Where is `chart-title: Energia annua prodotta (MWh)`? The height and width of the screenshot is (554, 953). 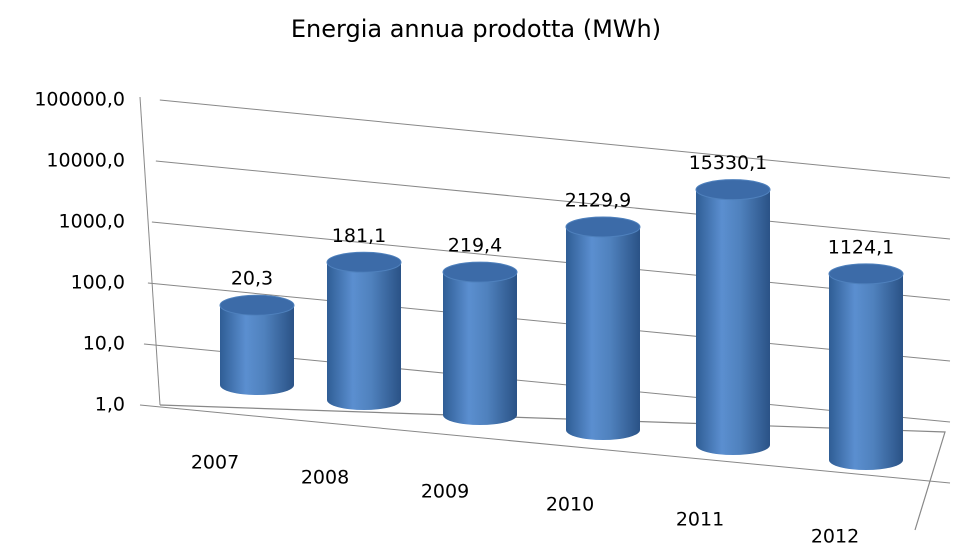 chart-title: Energia annua prodotta (MWh) is located at coordinates (476, 29).